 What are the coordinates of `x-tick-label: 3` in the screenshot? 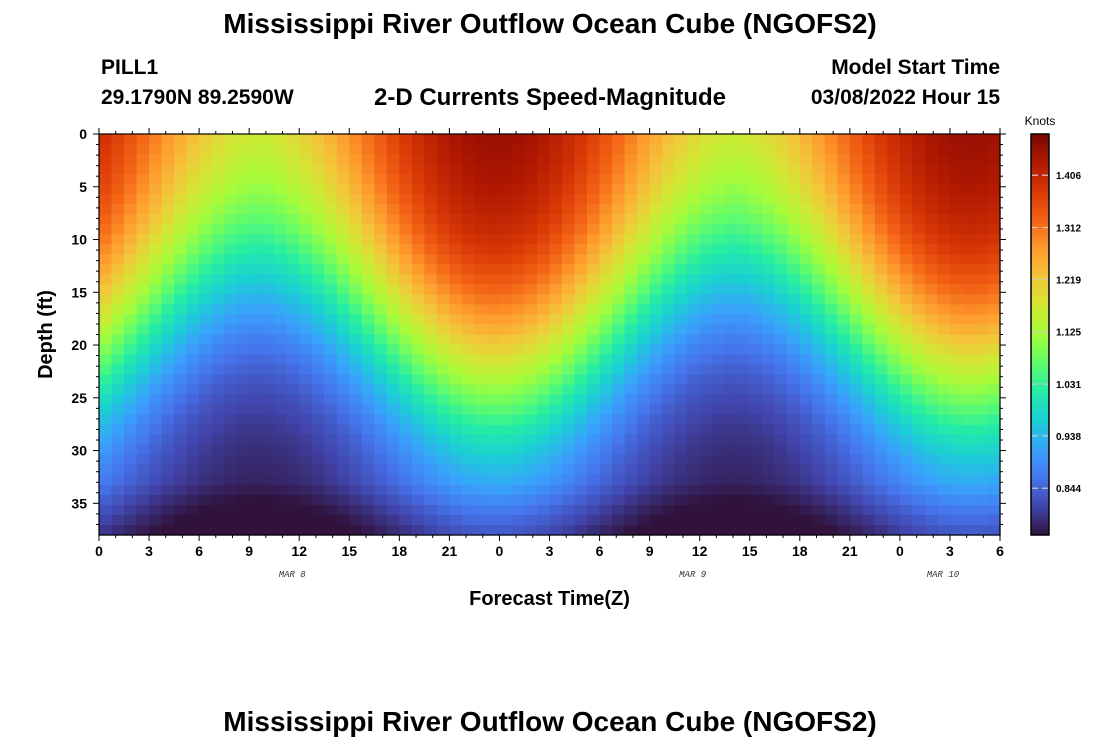 It's located at (950, 551).